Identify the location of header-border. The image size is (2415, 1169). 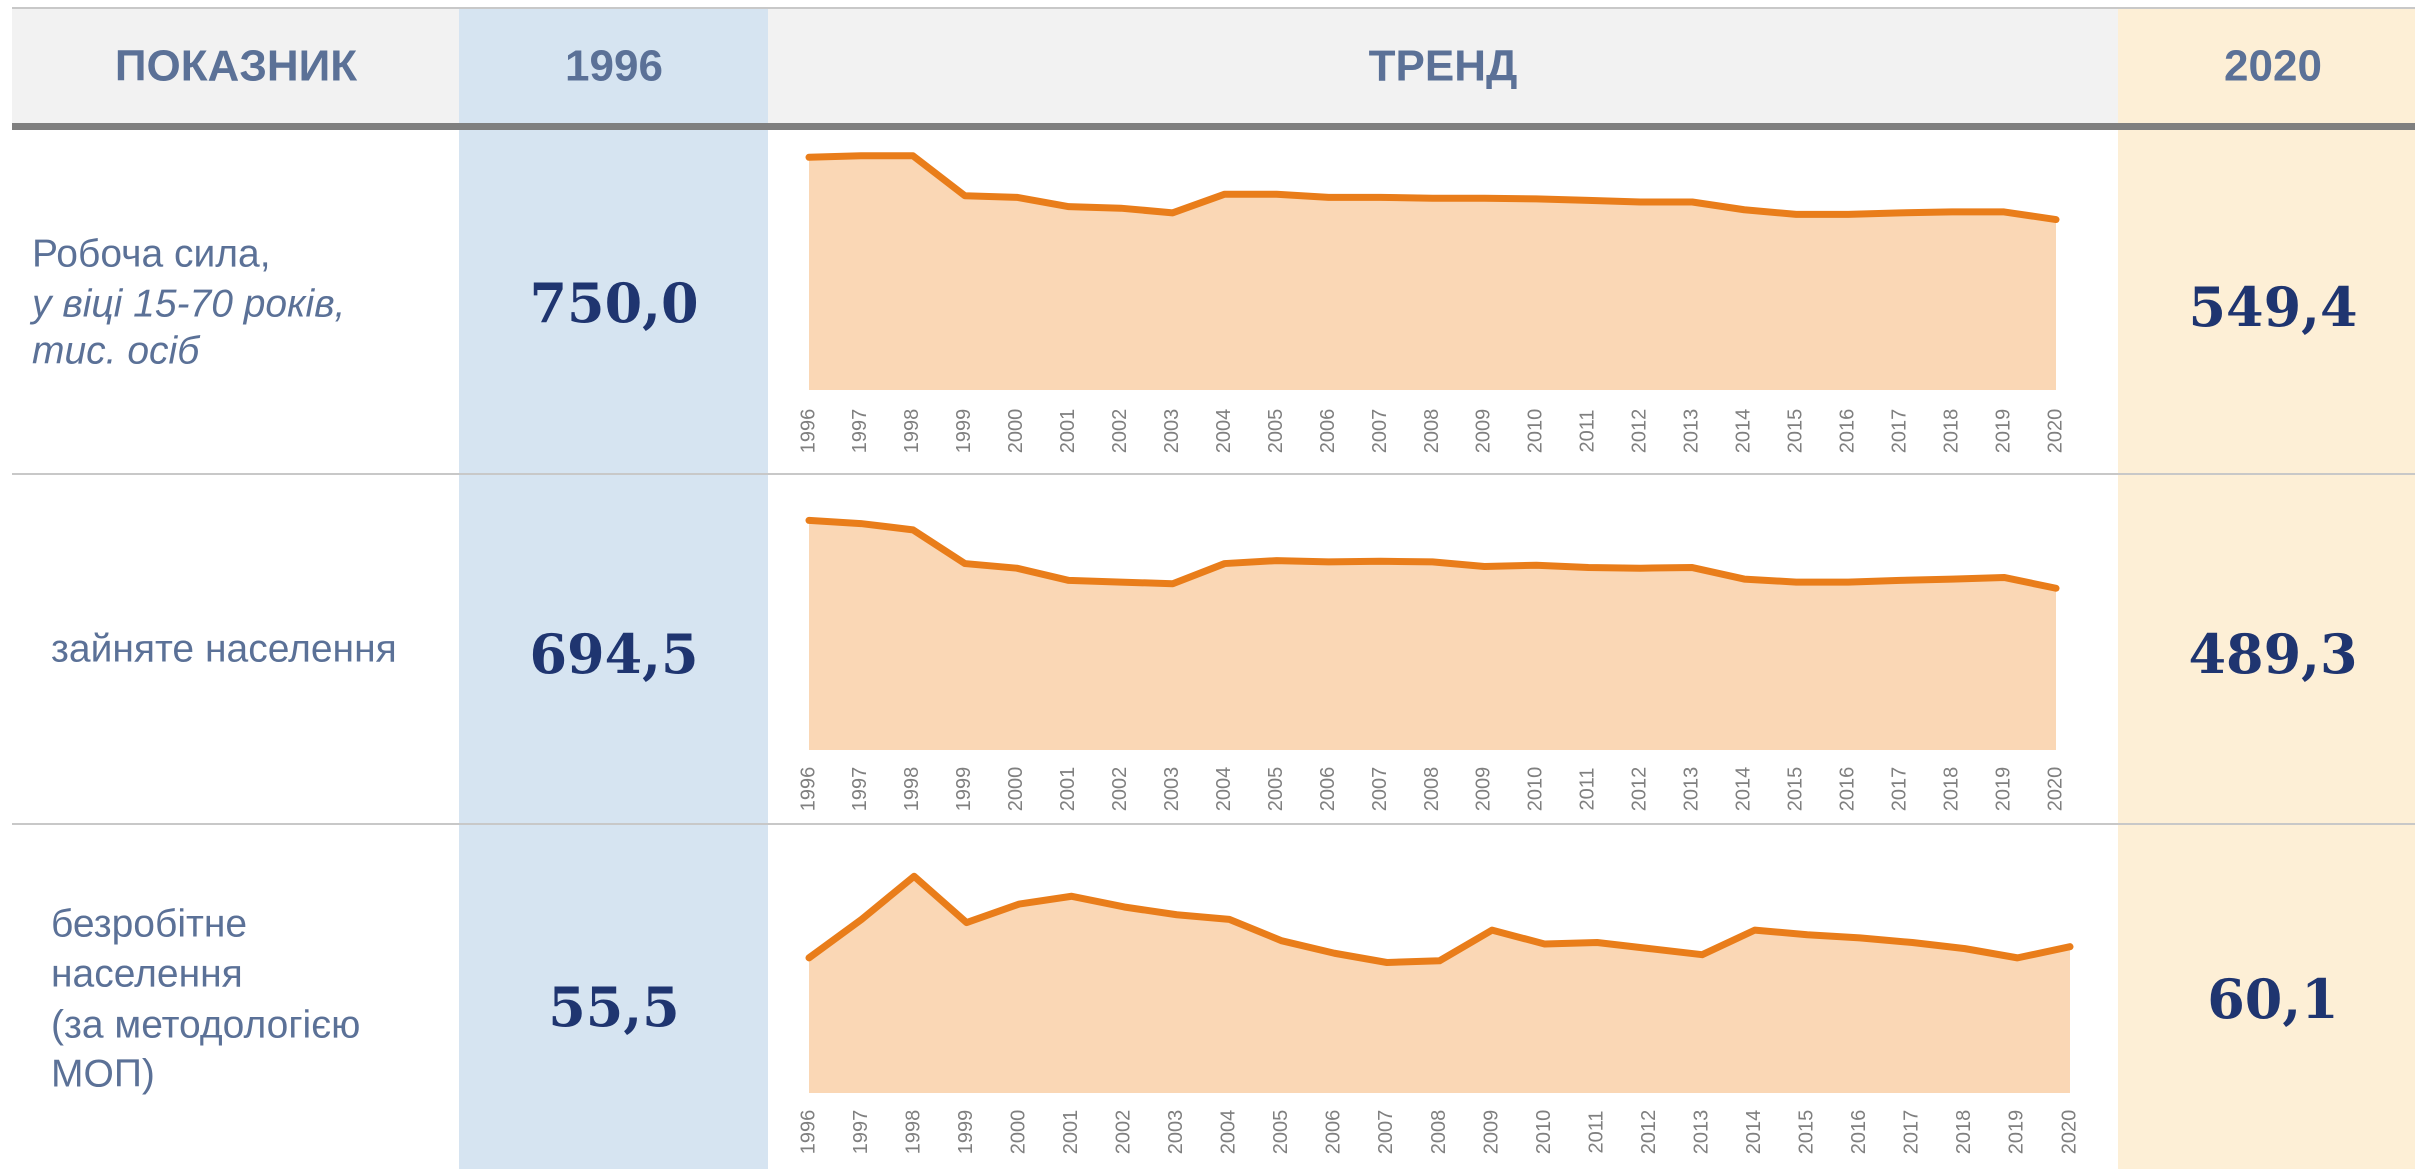
(1213, 126).